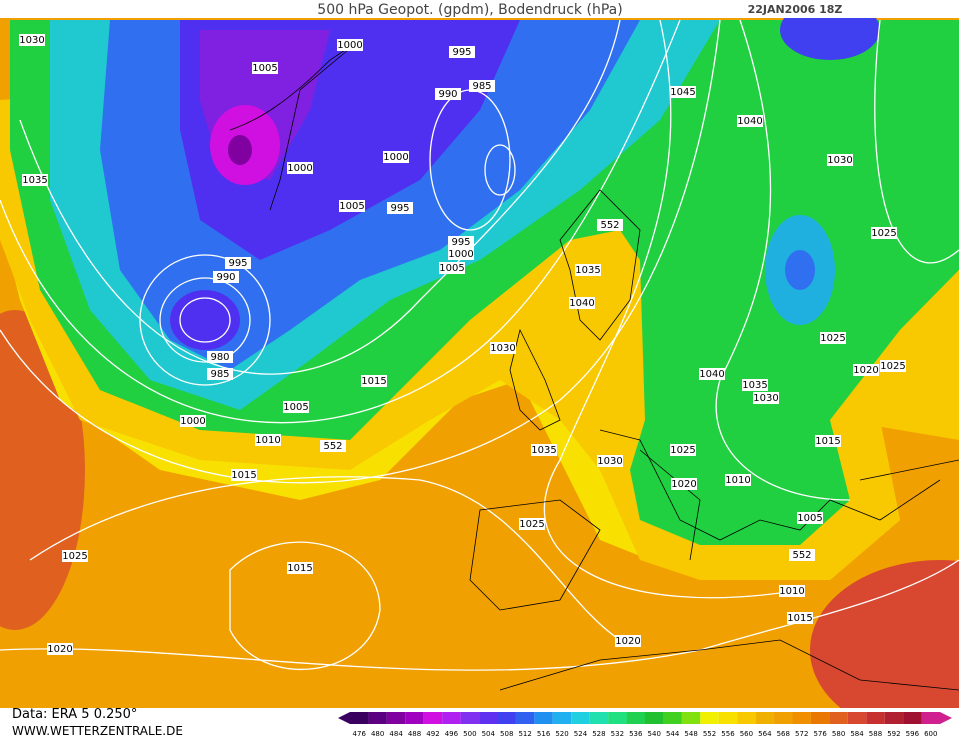 Image resolution: width=959 pixels, height=741 pixels. I want to click on scale-label: 476, so click(360, 734).